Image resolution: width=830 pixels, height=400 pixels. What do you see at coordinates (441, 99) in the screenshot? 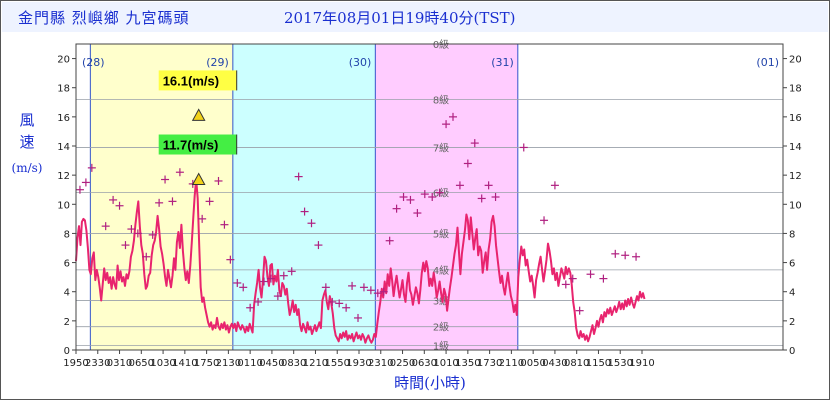
I see `beaufort-label: 8級` at bounding box center [441, 99].